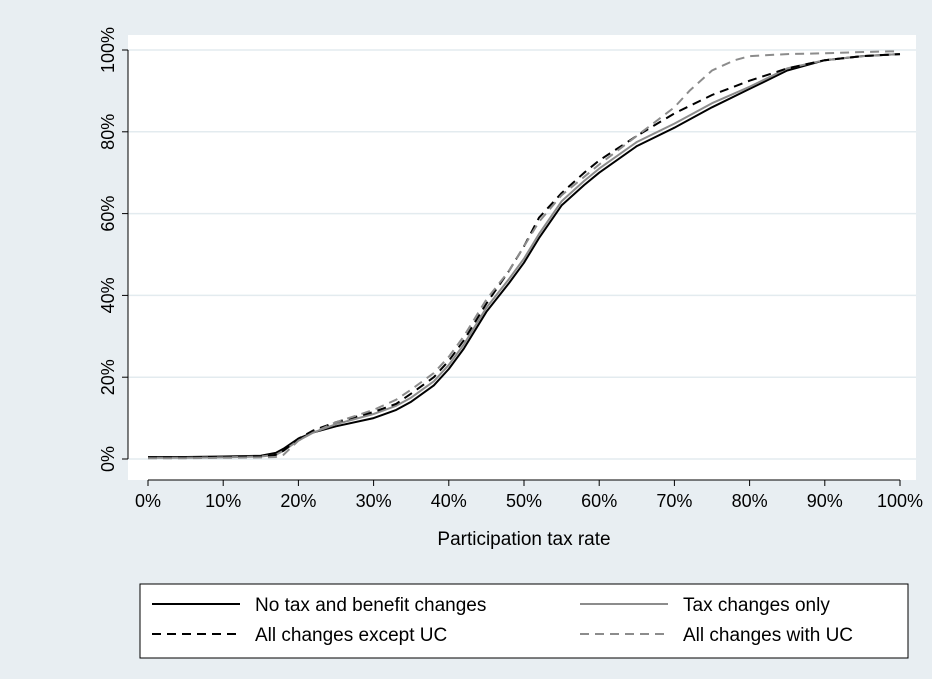 This screenshot has height=679, width=932. What do you see at coordinates (108, 50) in the screenshot?
I see `y-tick-label-100: 100%` at bounding box center [108, 50].